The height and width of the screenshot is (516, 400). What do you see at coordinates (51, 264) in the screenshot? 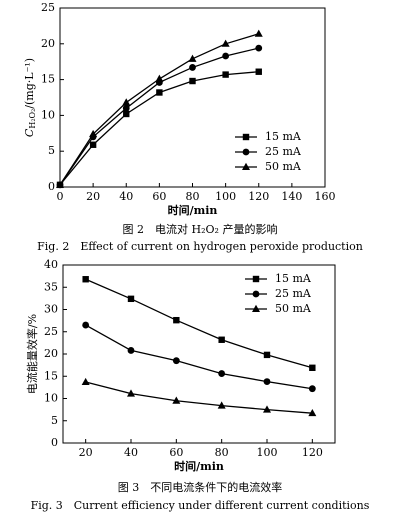
I see `y-tick-label: 40` at bounding box center [51, 264].